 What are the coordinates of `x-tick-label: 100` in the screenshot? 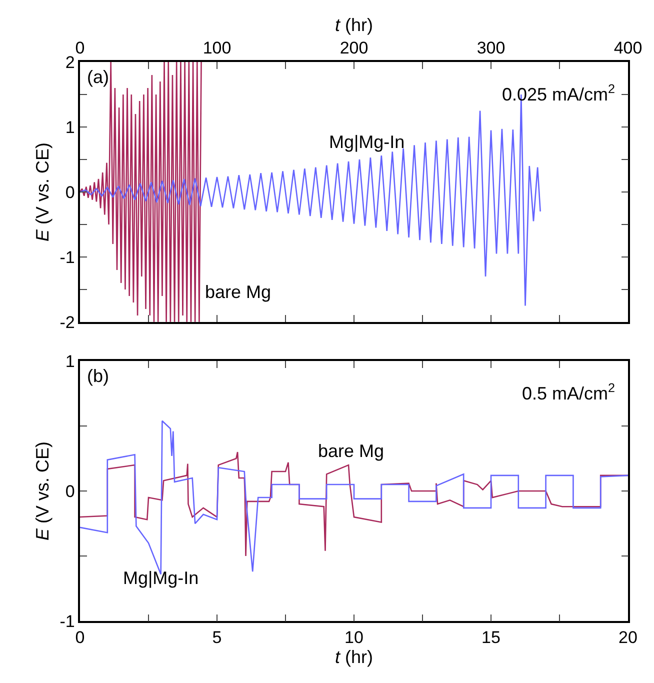 It's located at (217, 48).